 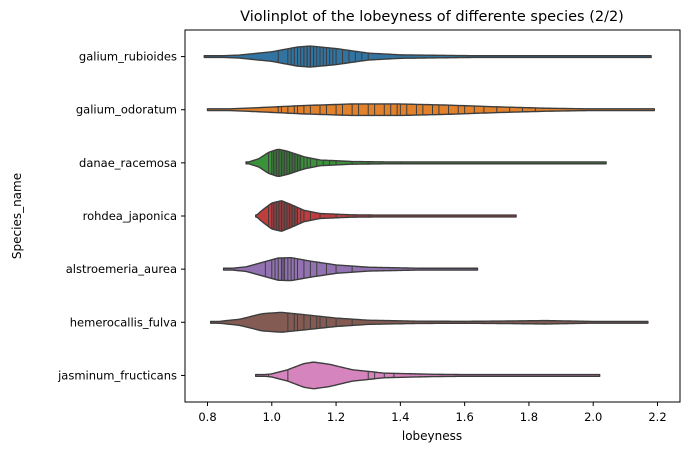 I want to click on violin-rohdea_japonica, so click(x=386, y=216).